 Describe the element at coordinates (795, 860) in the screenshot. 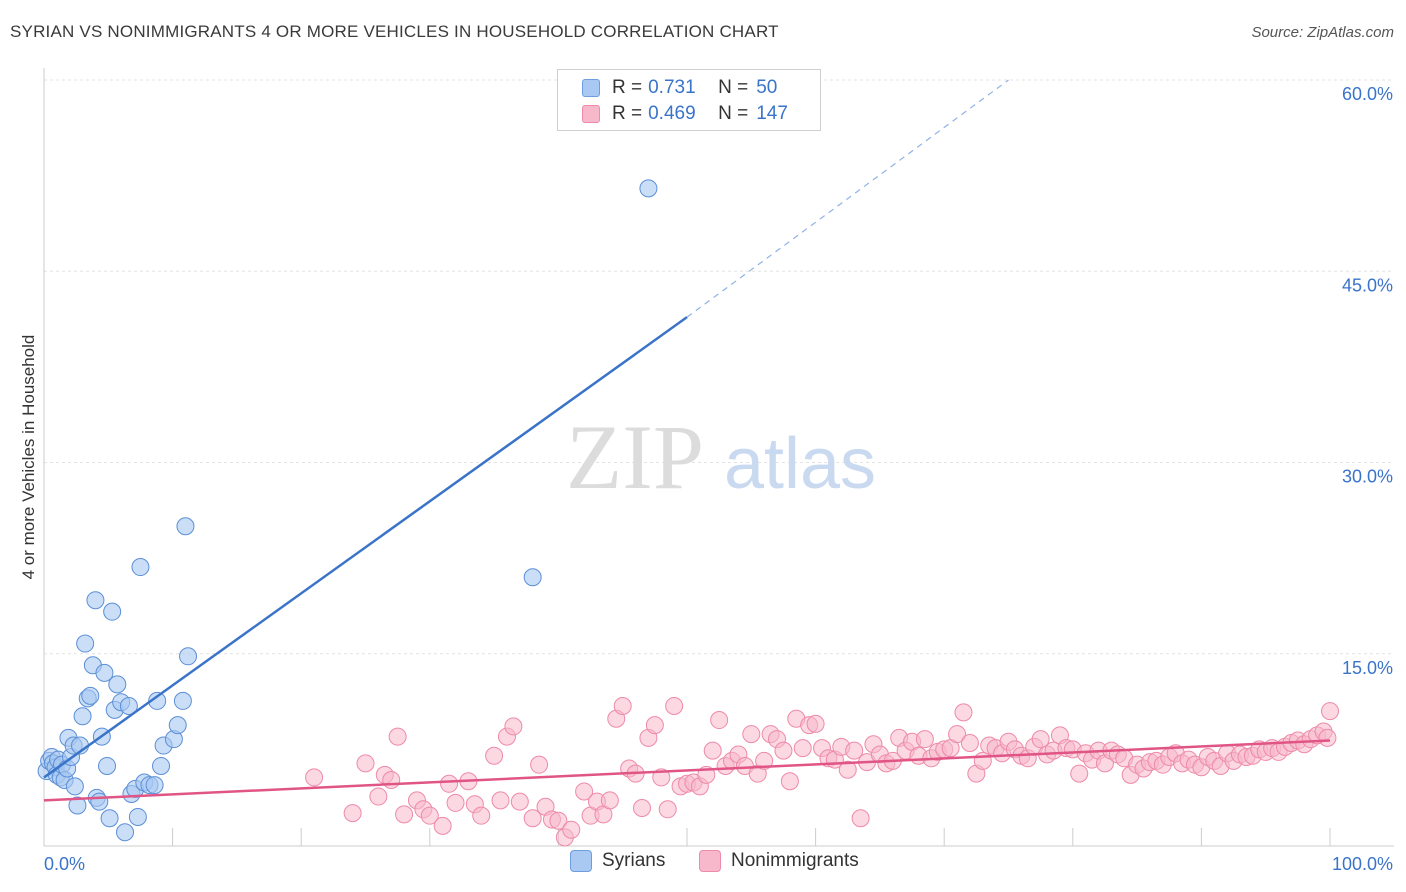

I see `bottom-legend-label-nonimmigrants: Nonimmigrants` at that location.